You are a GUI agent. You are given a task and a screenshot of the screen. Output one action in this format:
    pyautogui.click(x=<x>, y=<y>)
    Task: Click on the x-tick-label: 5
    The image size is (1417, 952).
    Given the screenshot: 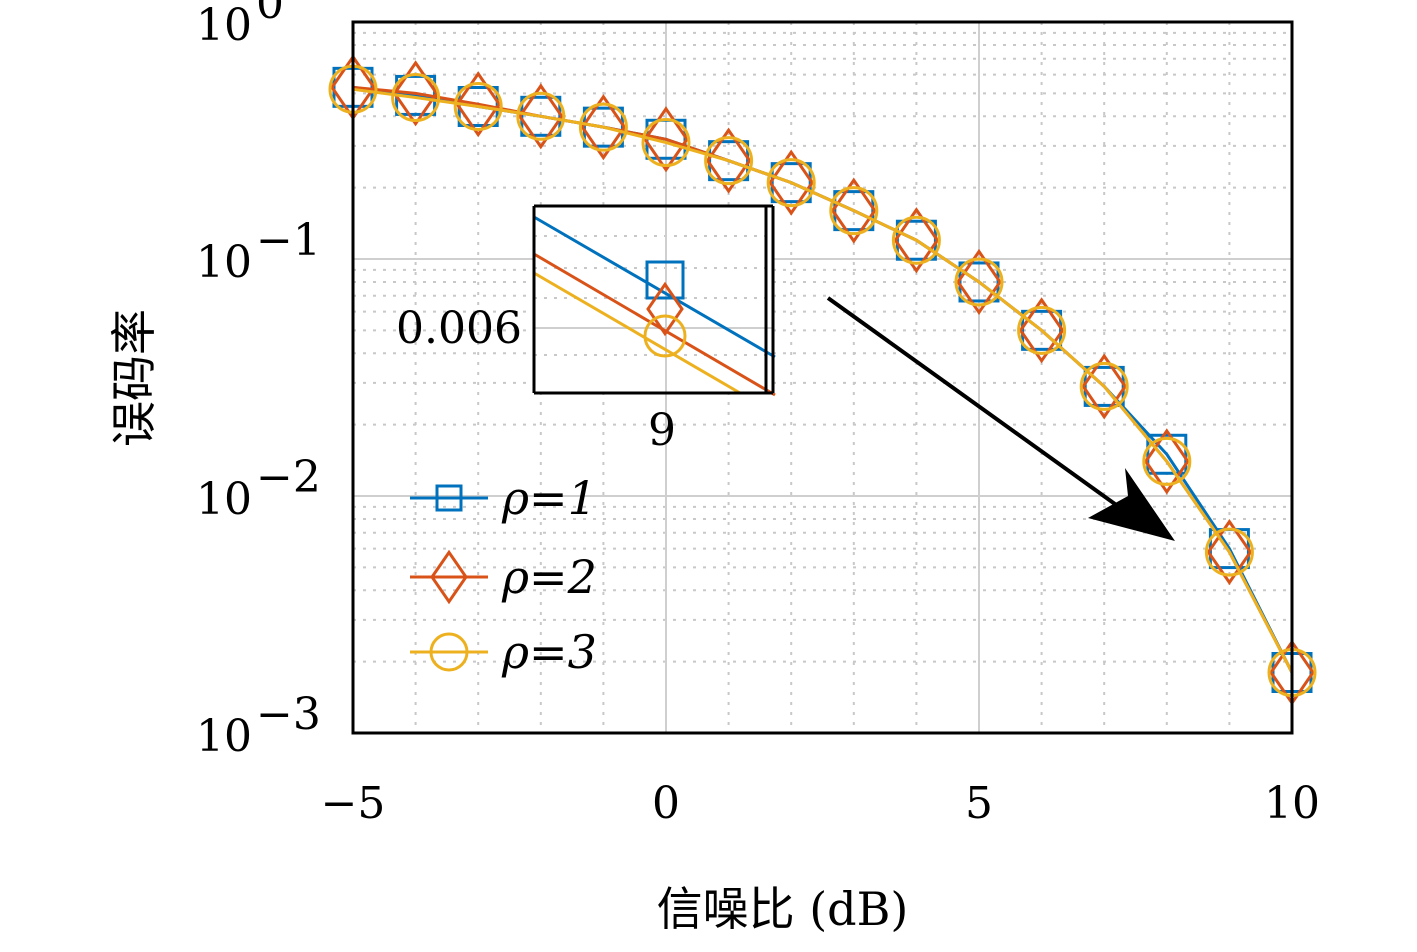 What is the action you would take?
    pyautogui.click(x=979, y=803)
    